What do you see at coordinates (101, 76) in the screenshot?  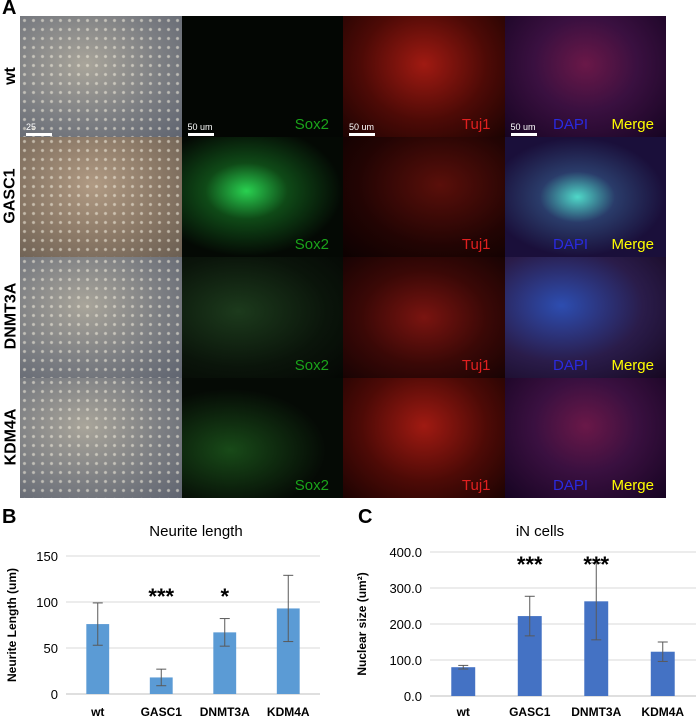 I see `brightfield-image: 25` at bounding box center [101, 76].